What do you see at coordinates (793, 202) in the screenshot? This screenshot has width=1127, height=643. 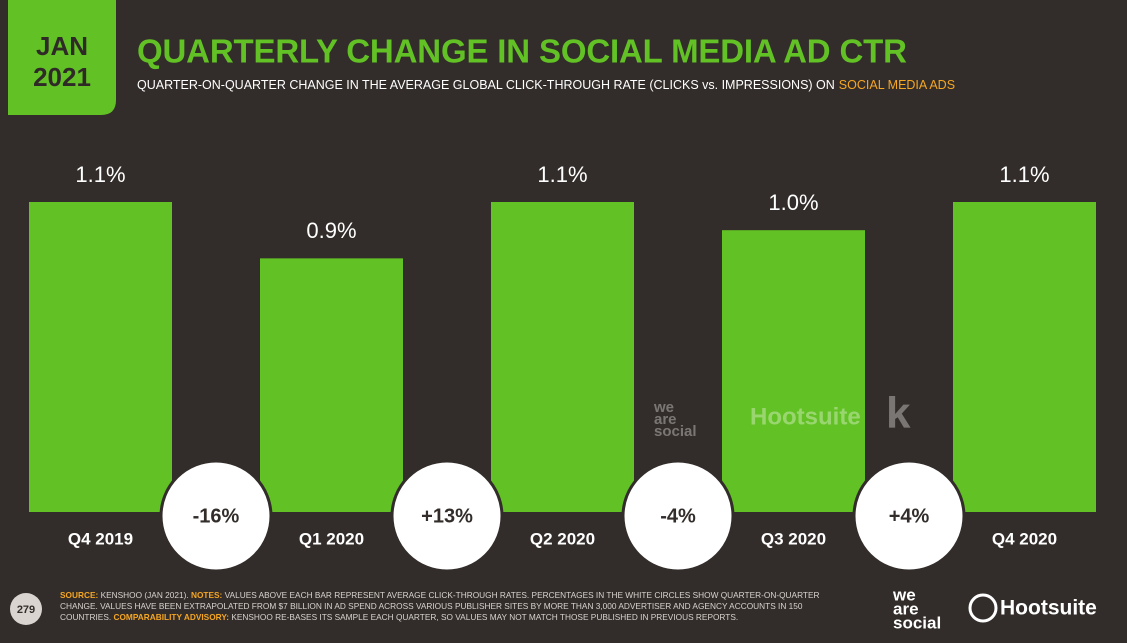 I see `value-label: 1.0%` at bounding box center [793, 202].